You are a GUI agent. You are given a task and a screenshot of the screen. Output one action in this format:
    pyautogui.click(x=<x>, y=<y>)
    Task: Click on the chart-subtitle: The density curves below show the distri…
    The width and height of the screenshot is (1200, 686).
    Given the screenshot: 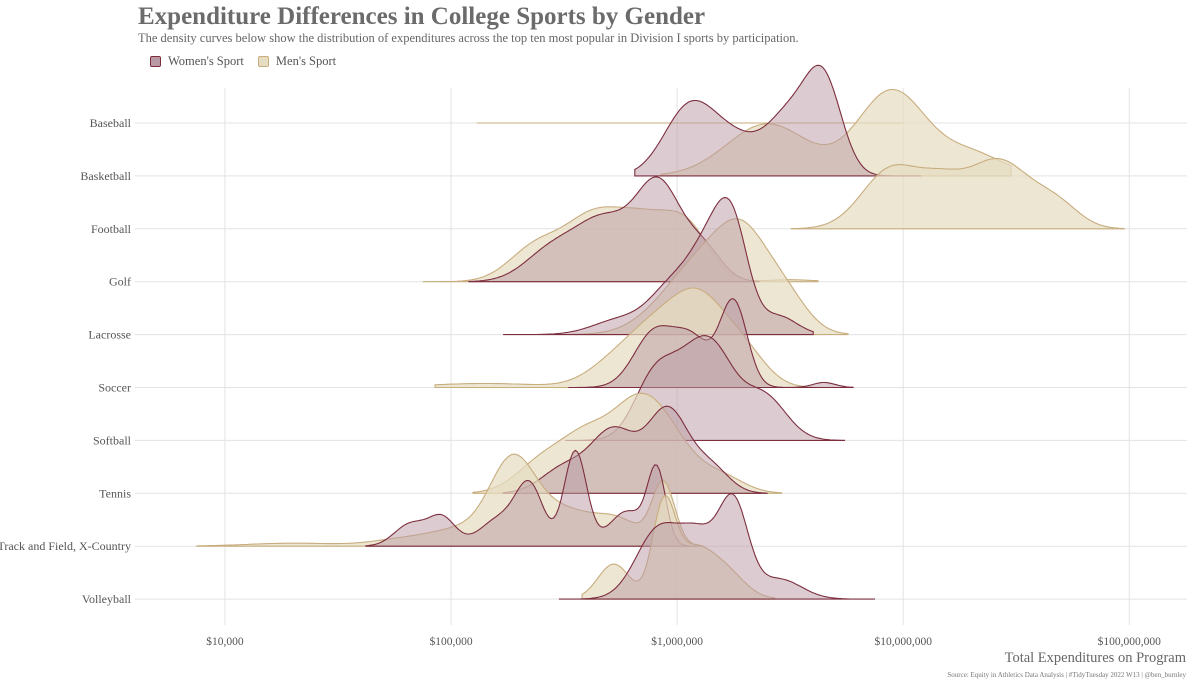 What is the action you would take?
    pyautogui.click(x=468, y=38)
    